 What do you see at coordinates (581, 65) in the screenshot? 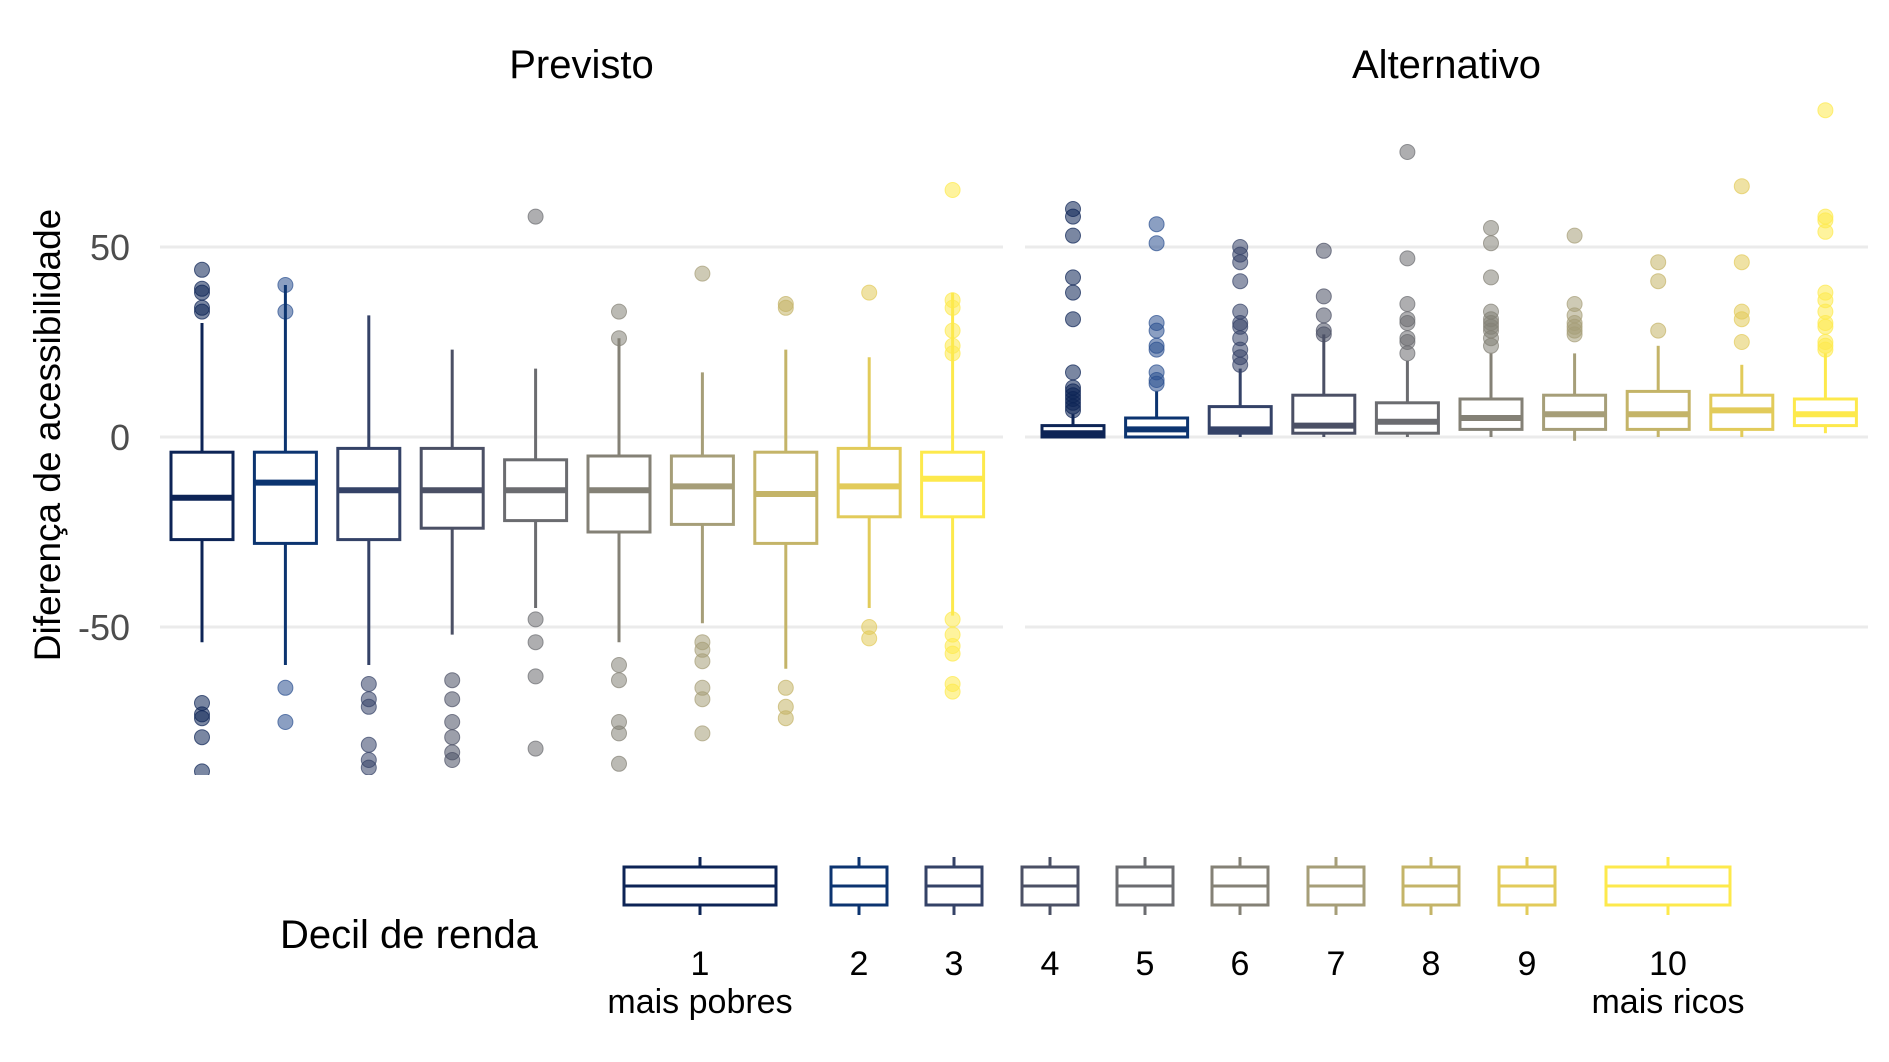
I see `panel-title-1: Previsto` at bounding box center [581, 65].